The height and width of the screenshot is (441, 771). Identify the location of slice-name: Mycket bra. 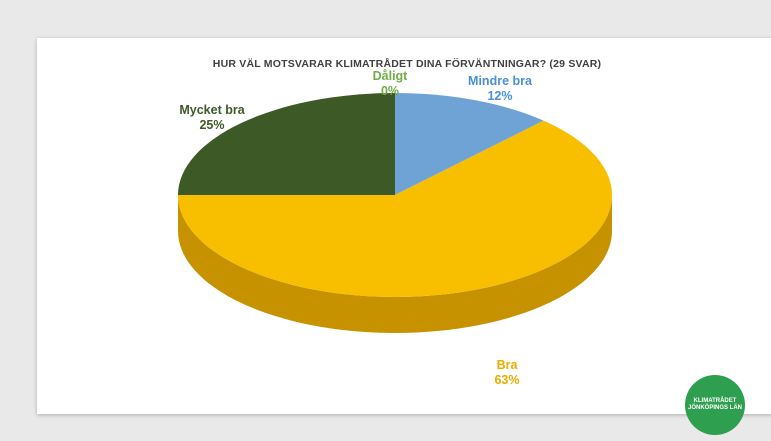
(212, 110).